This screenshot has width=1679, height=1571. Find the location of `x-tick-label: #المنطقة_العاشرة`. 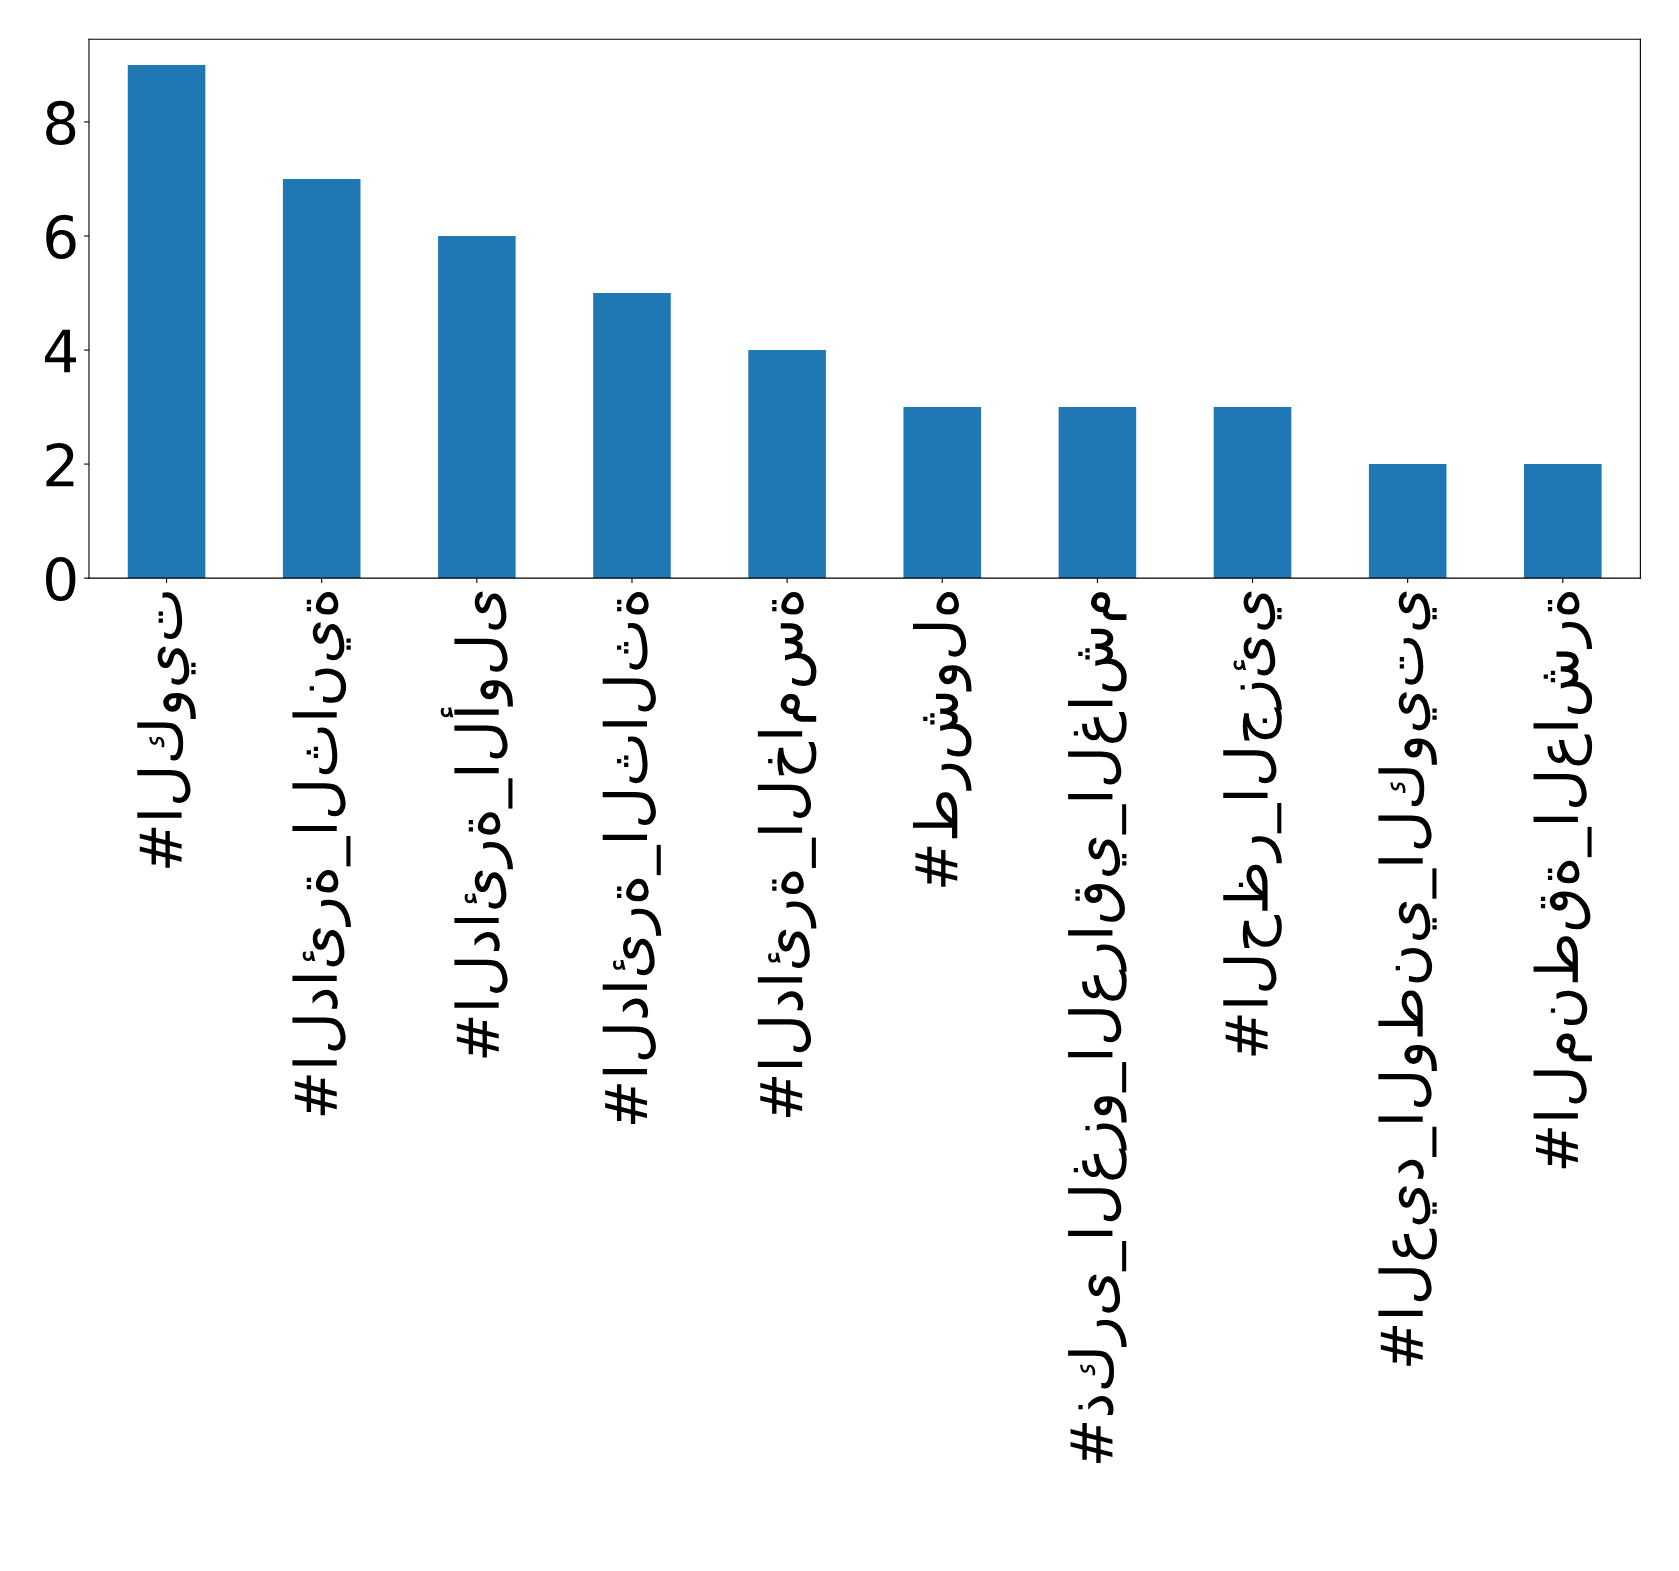

x-tick-label: #المنطقة_العاشرة is located at coordinates (1563, 880).